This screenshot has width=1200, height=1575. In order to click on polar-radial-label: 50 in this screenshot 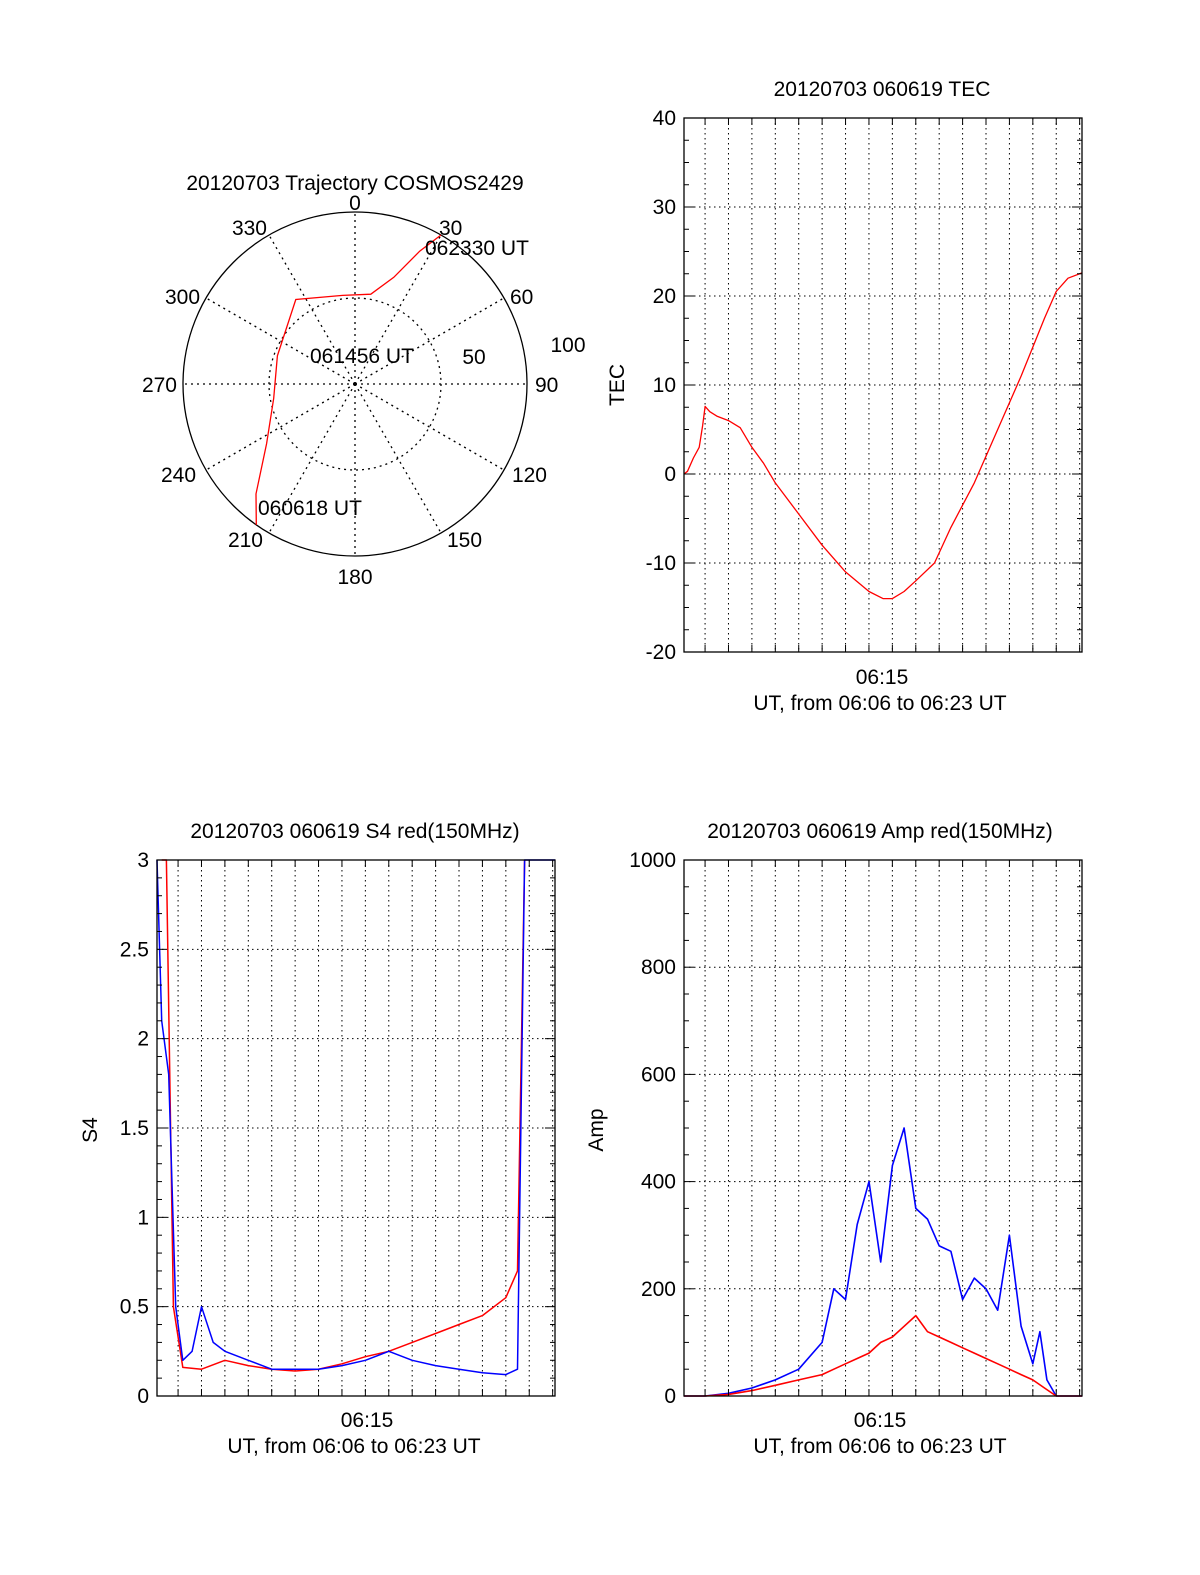, I will do `click(473, 357)`.